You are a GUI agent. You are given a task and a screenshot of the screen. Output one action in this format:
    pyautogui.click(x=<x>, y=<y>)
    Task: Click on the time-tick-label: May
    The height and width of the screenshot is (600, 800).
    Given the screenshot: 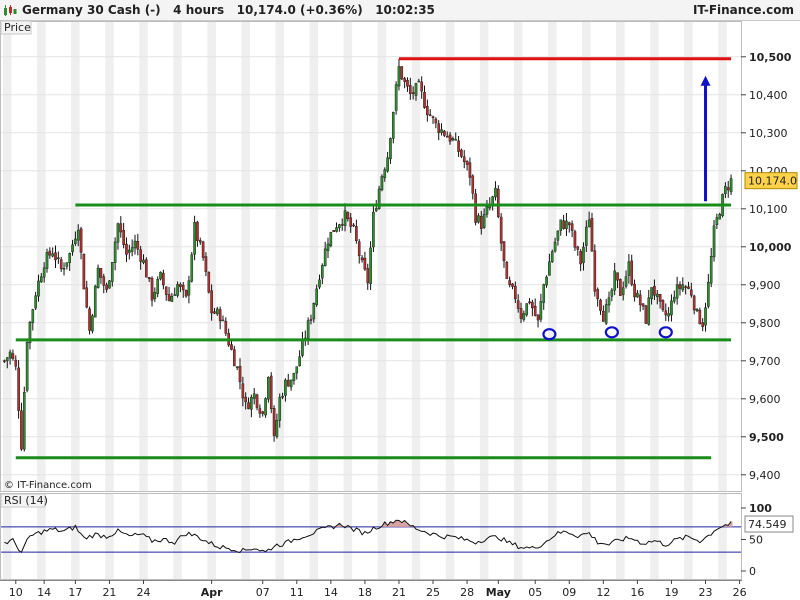 What is the action you would take?
    pyautogui.click(x=498, y=592)
    